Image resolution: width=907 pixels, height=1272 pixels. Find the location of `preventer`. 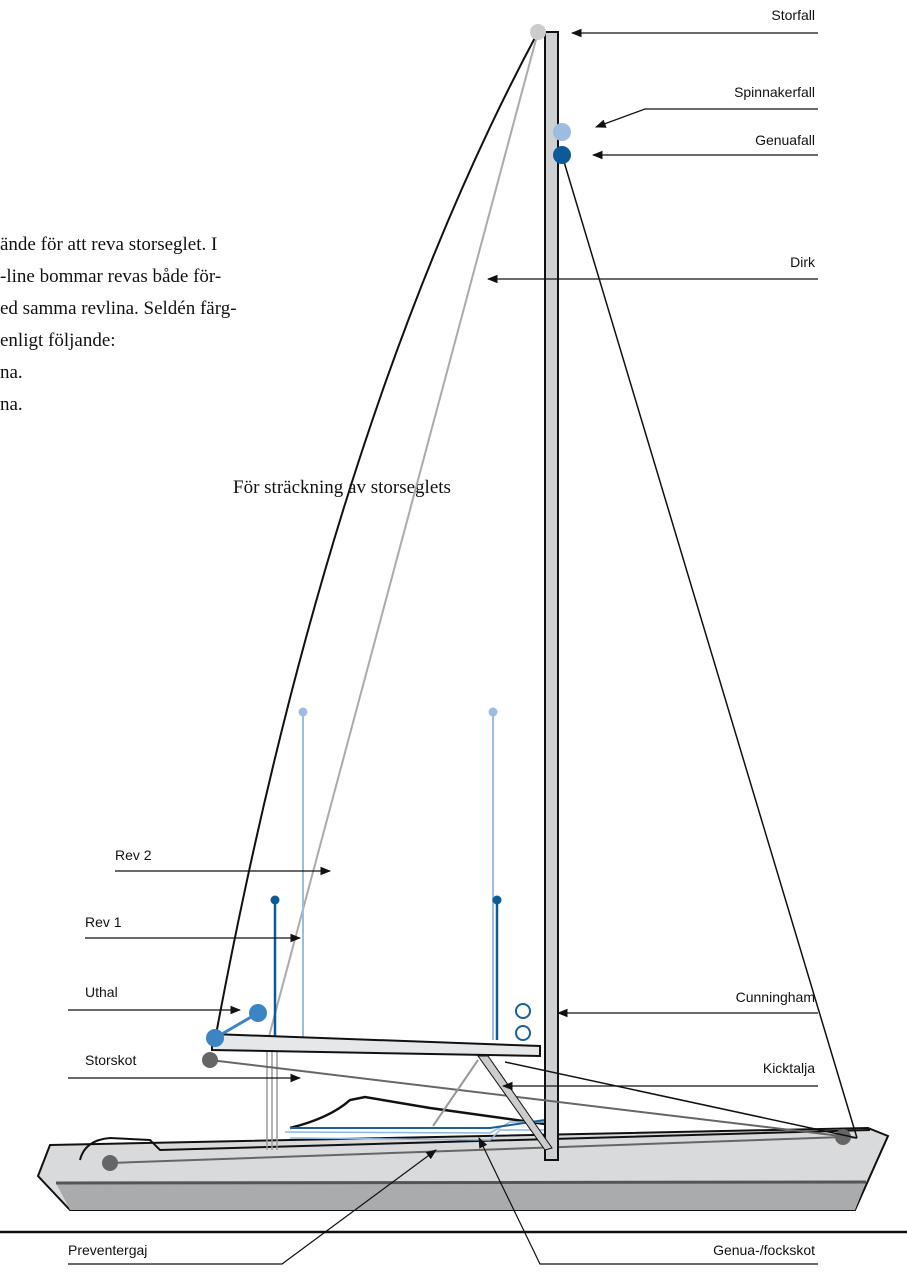

preventer is located at coordinates (476, 1150).